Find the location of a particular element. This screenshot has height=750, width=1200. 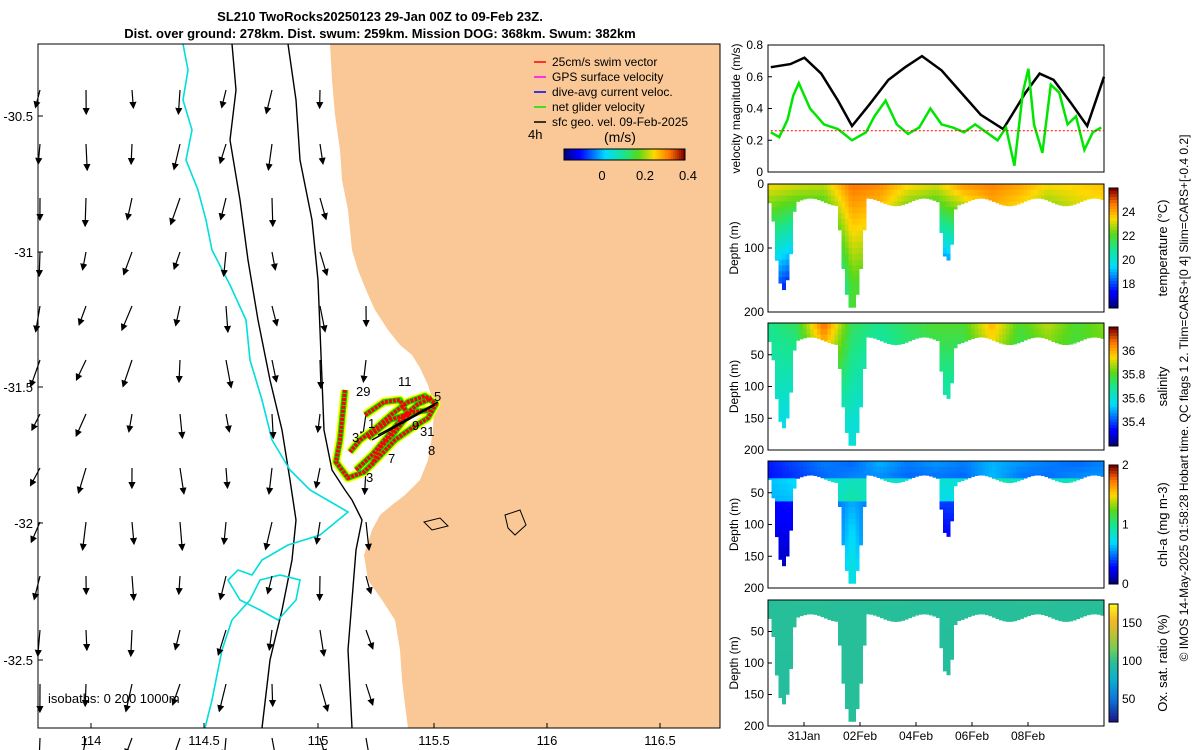

section-colorbar-tick: 35.4 is located at coordinates (1134, 422).